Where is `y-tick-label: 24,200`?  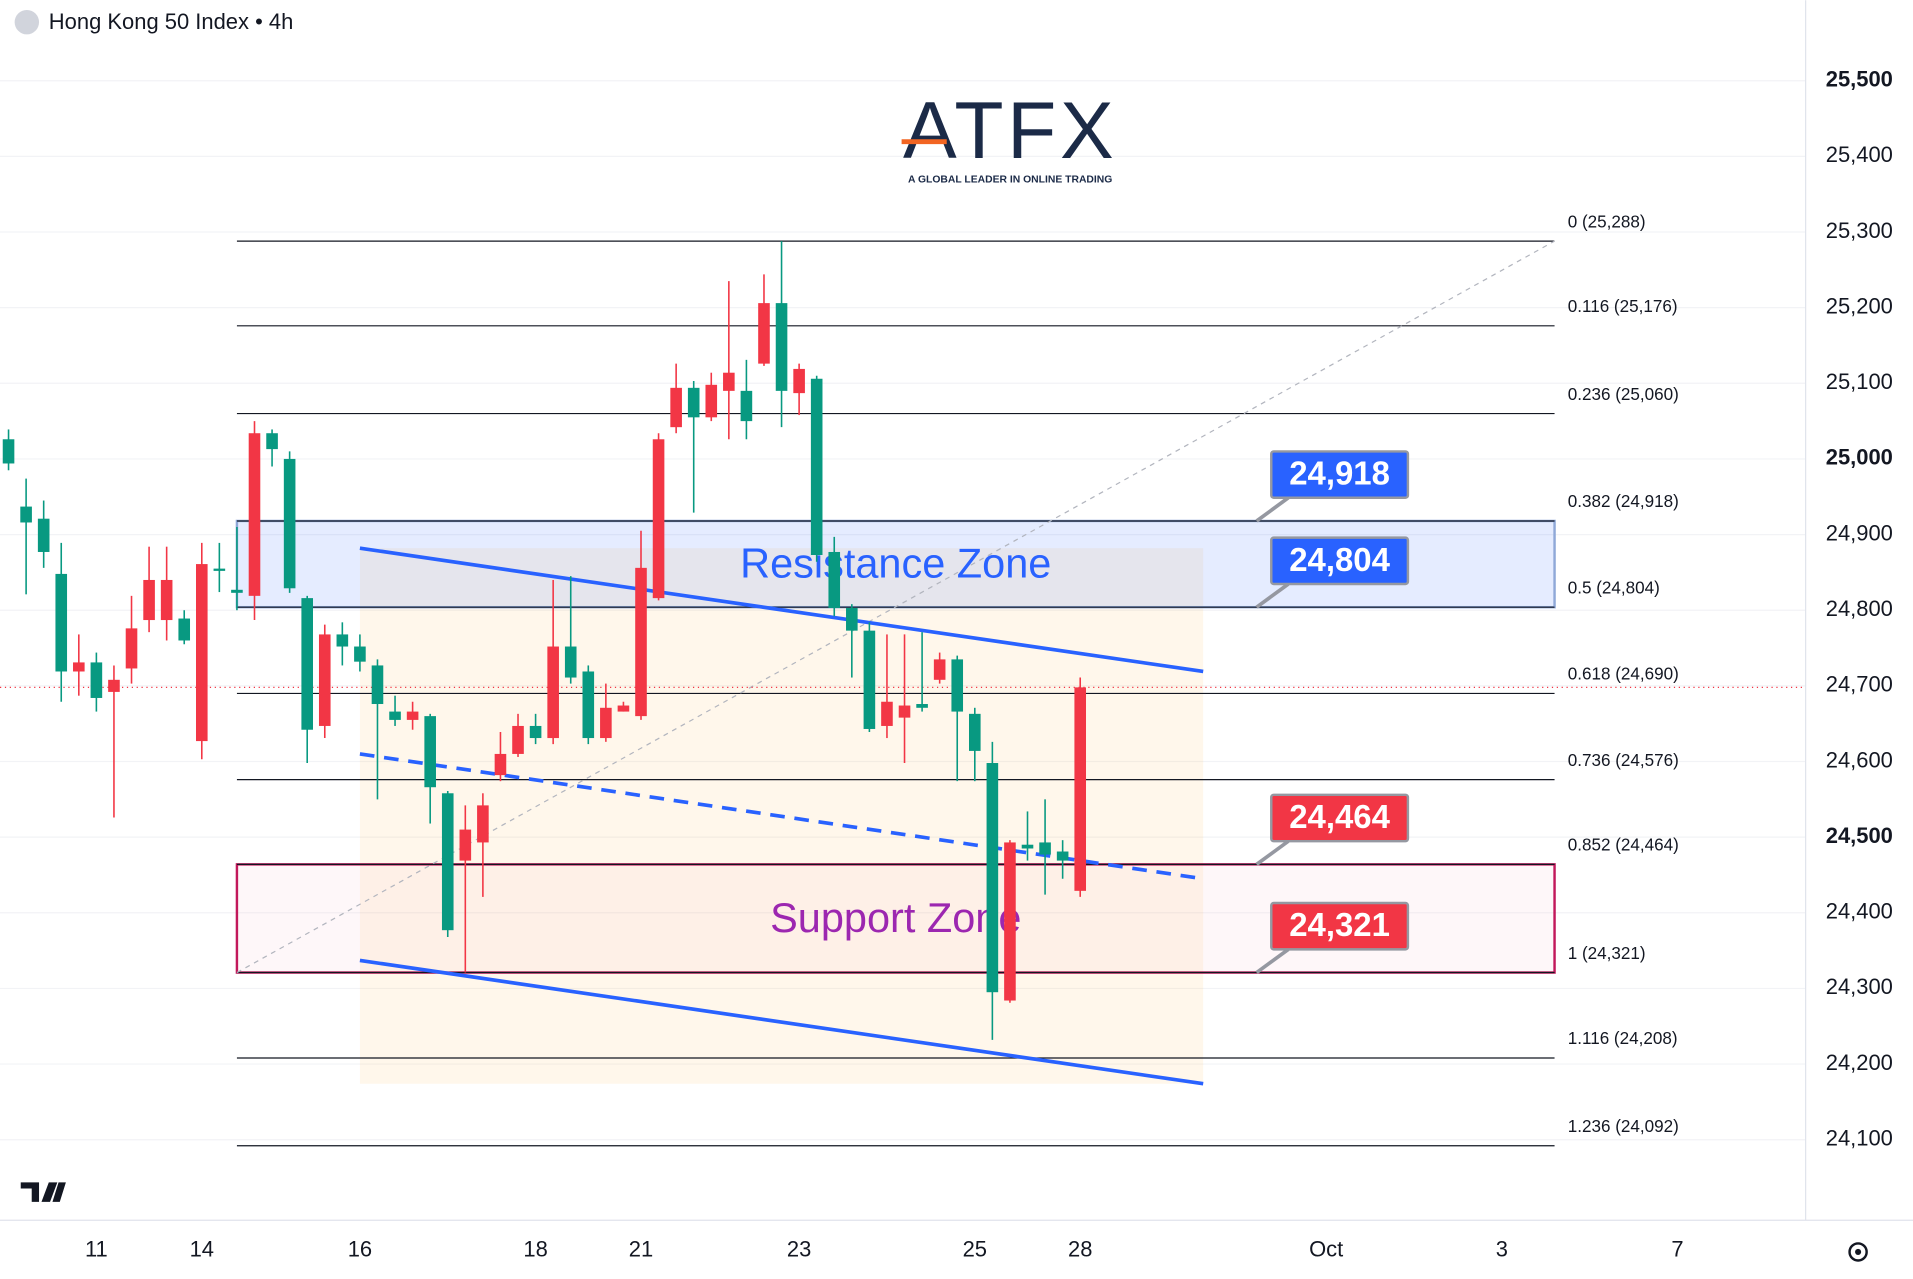 y-tick-label: 24,200 is located at coordinates (1859, 1062).